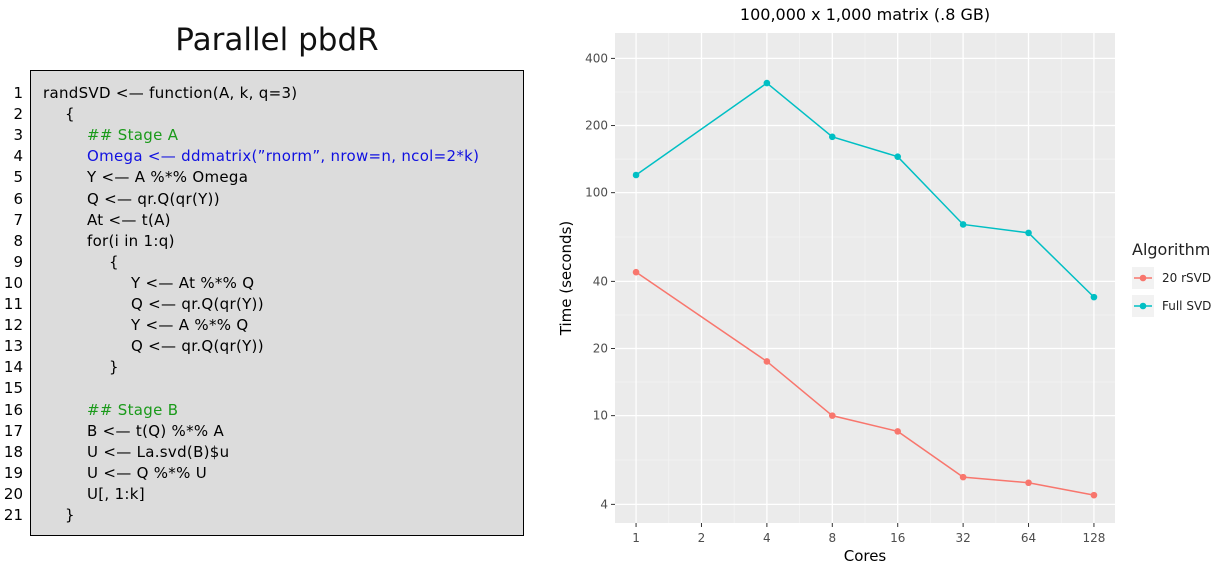 The image size is (1225, 573). I want to click on x-tick-label: 128, so click(1093, 538).